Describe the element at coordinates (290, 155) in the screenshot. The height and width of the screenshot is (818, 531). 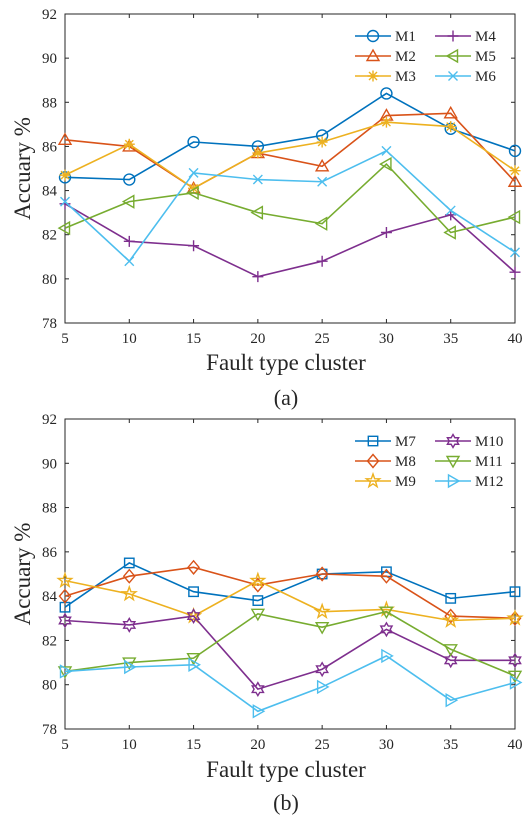
I see `series-m3` at that location.